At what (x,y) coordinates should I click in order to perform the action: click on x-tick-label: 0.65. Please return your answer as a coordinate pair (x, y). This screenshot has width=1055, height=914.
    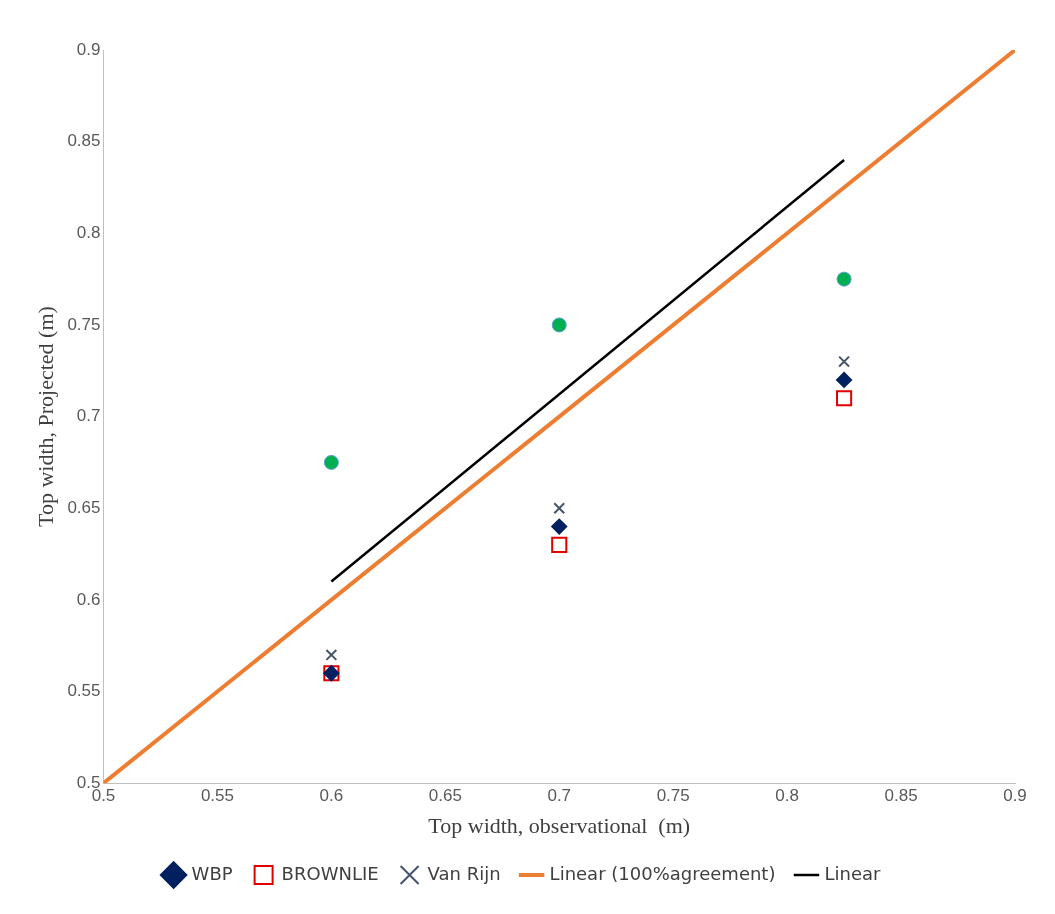
    Looking at the image, I should click on (445, 796).